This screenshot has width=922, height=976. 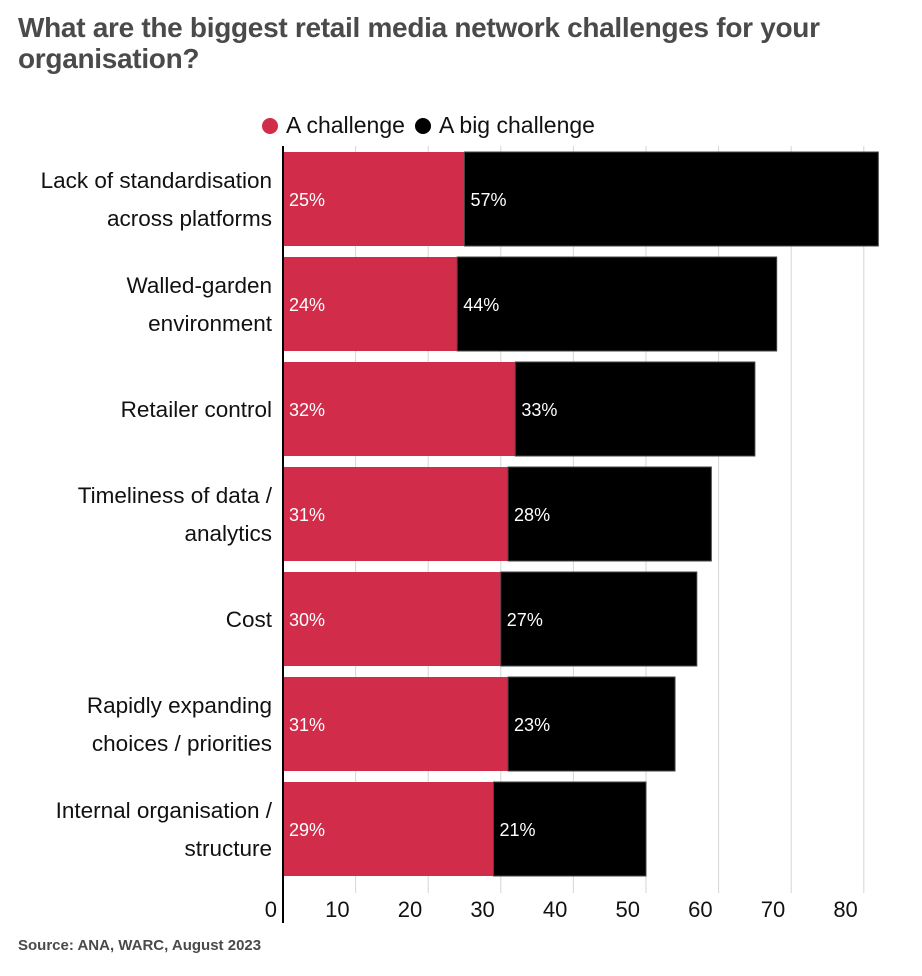 I want to click on legend-label: A big challenge, so click(x=516, y=125).